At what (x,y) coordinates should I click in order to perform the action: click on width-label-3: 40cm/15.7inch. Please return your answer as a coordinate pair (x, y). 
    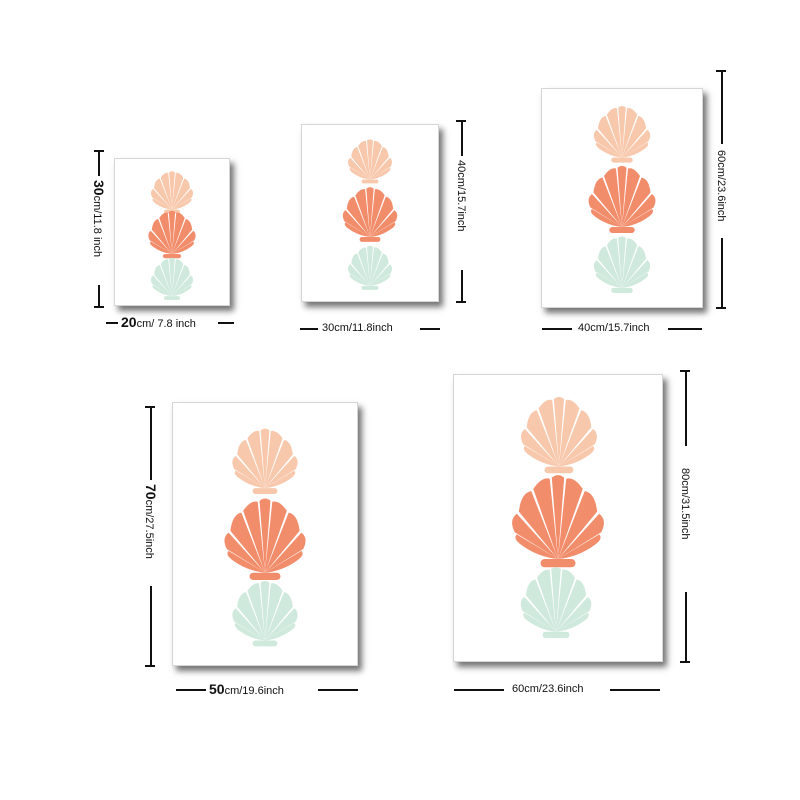
    Looking at the image, I should click on (614, 328).